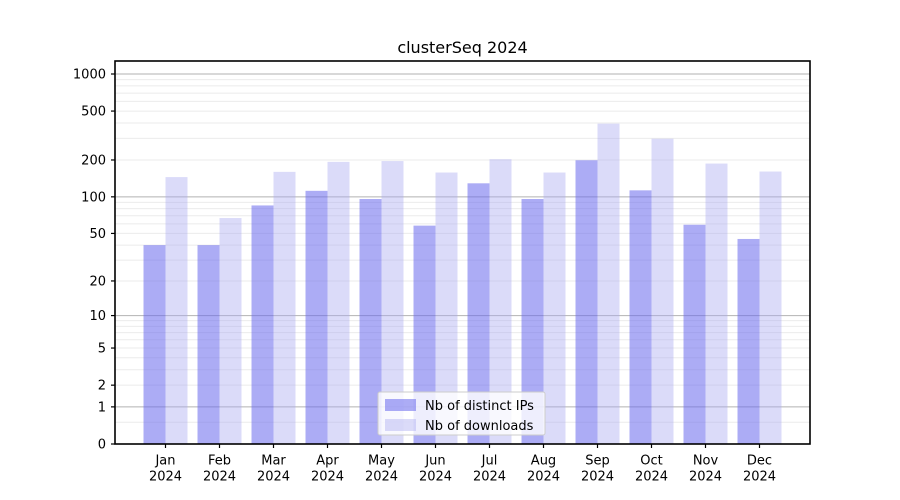  What do you see at coordinates (97, 234) in the screenshot?
I see `y-tick-label: 50` at bounding box center [97, 234].